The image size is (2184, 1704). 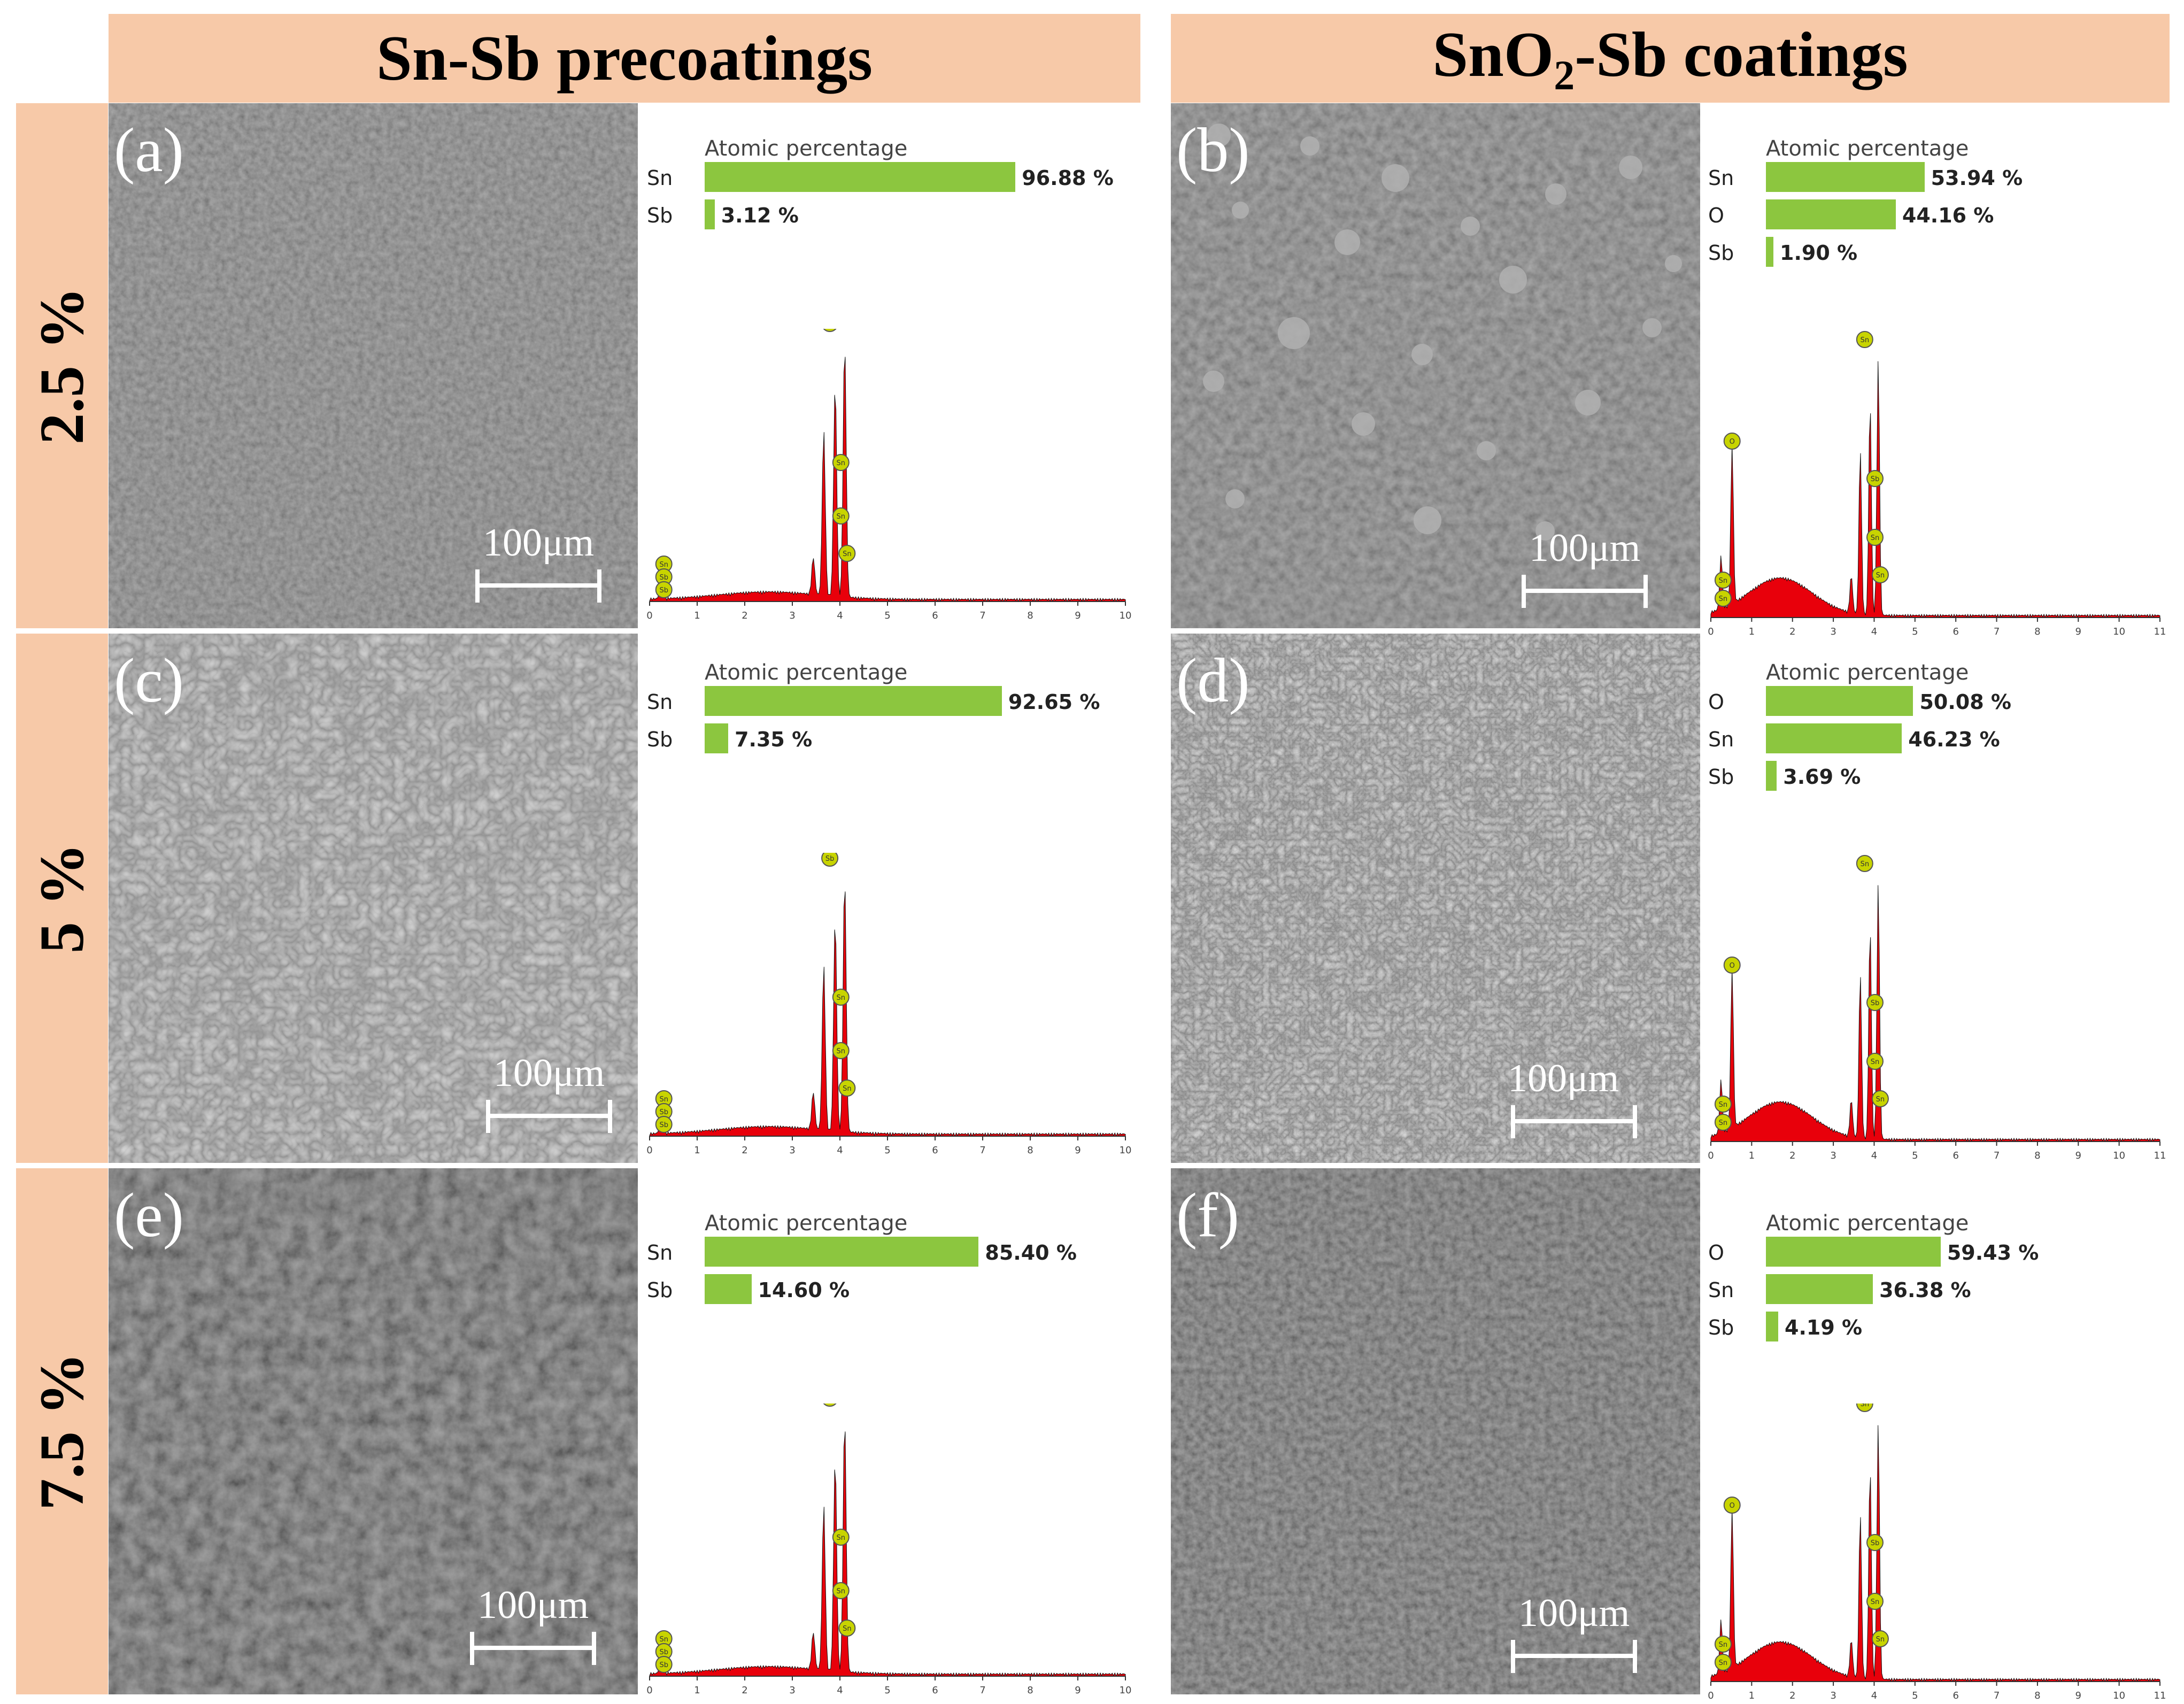 What do you see at coordinates (887, 1150) in the screenshot?
I see `eds-tick-label-c-5: 5` at bounding box center [887, 1150].